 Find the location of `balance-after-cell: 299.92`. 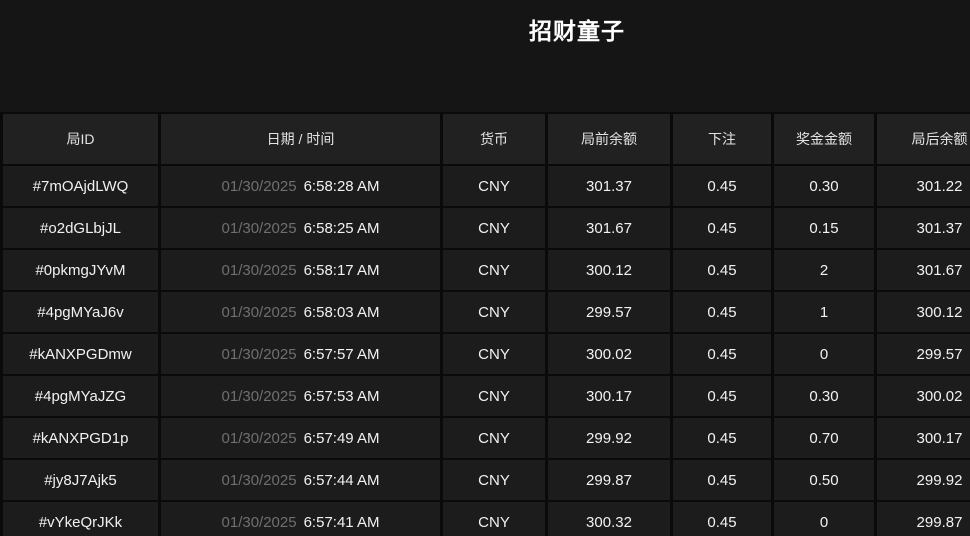

balance-after-cell: 299.92 is located at coordinates (922, 480).